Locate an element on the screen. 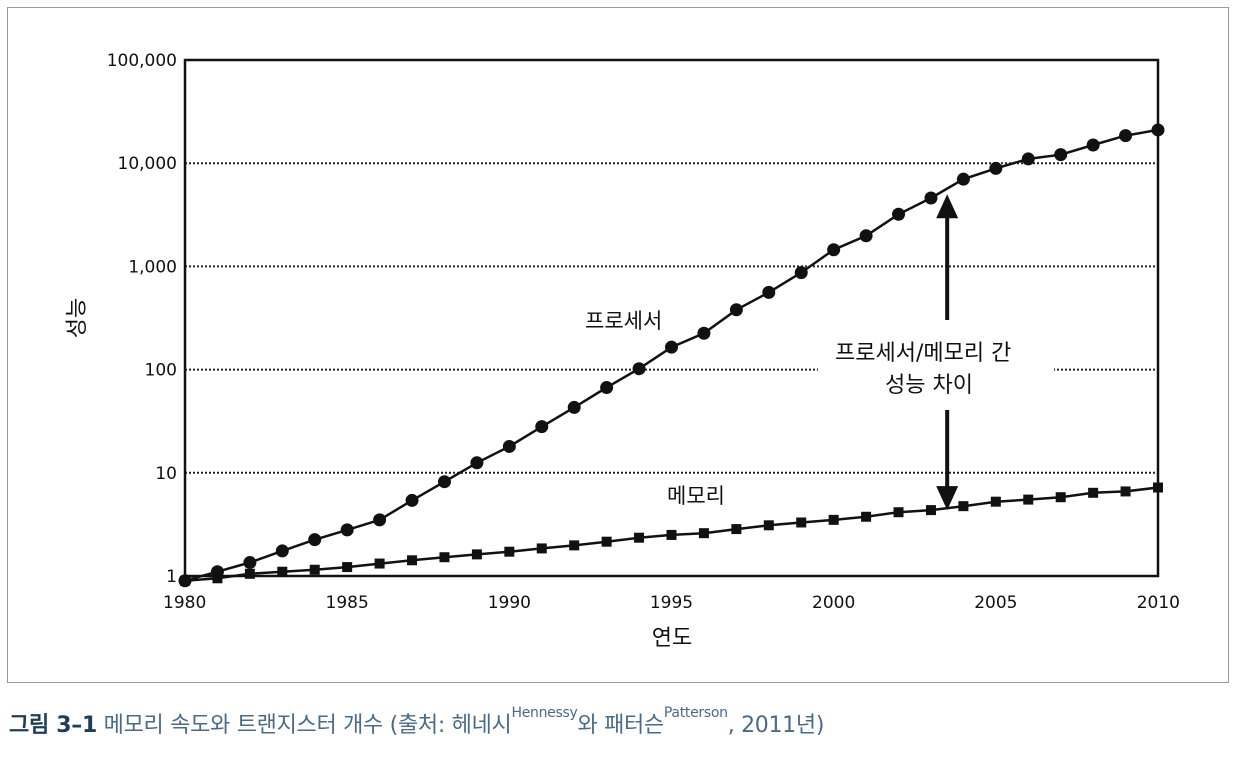  caption-figure-number: 그림 3–1 is located at coordinates (53, 725).